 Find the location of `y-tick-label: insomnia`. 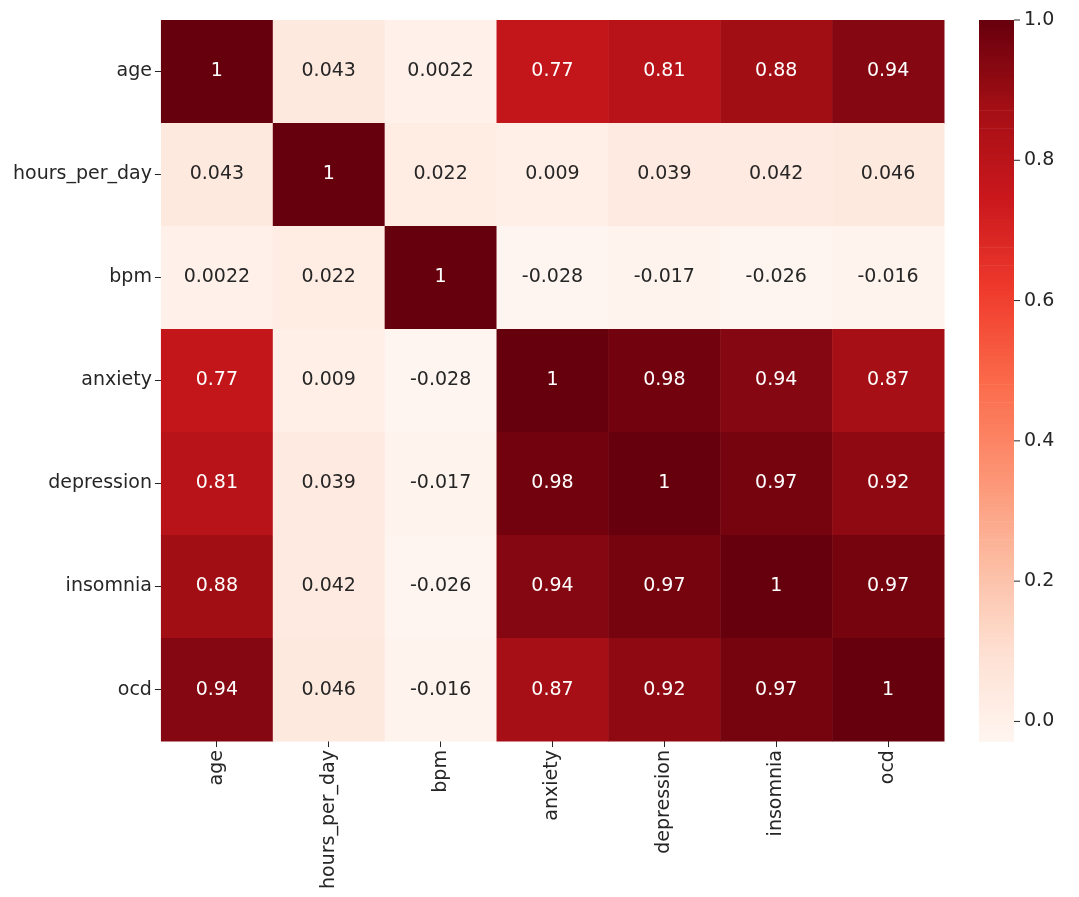

y-tick-label: insomnia is located at coordinates (108, 584).